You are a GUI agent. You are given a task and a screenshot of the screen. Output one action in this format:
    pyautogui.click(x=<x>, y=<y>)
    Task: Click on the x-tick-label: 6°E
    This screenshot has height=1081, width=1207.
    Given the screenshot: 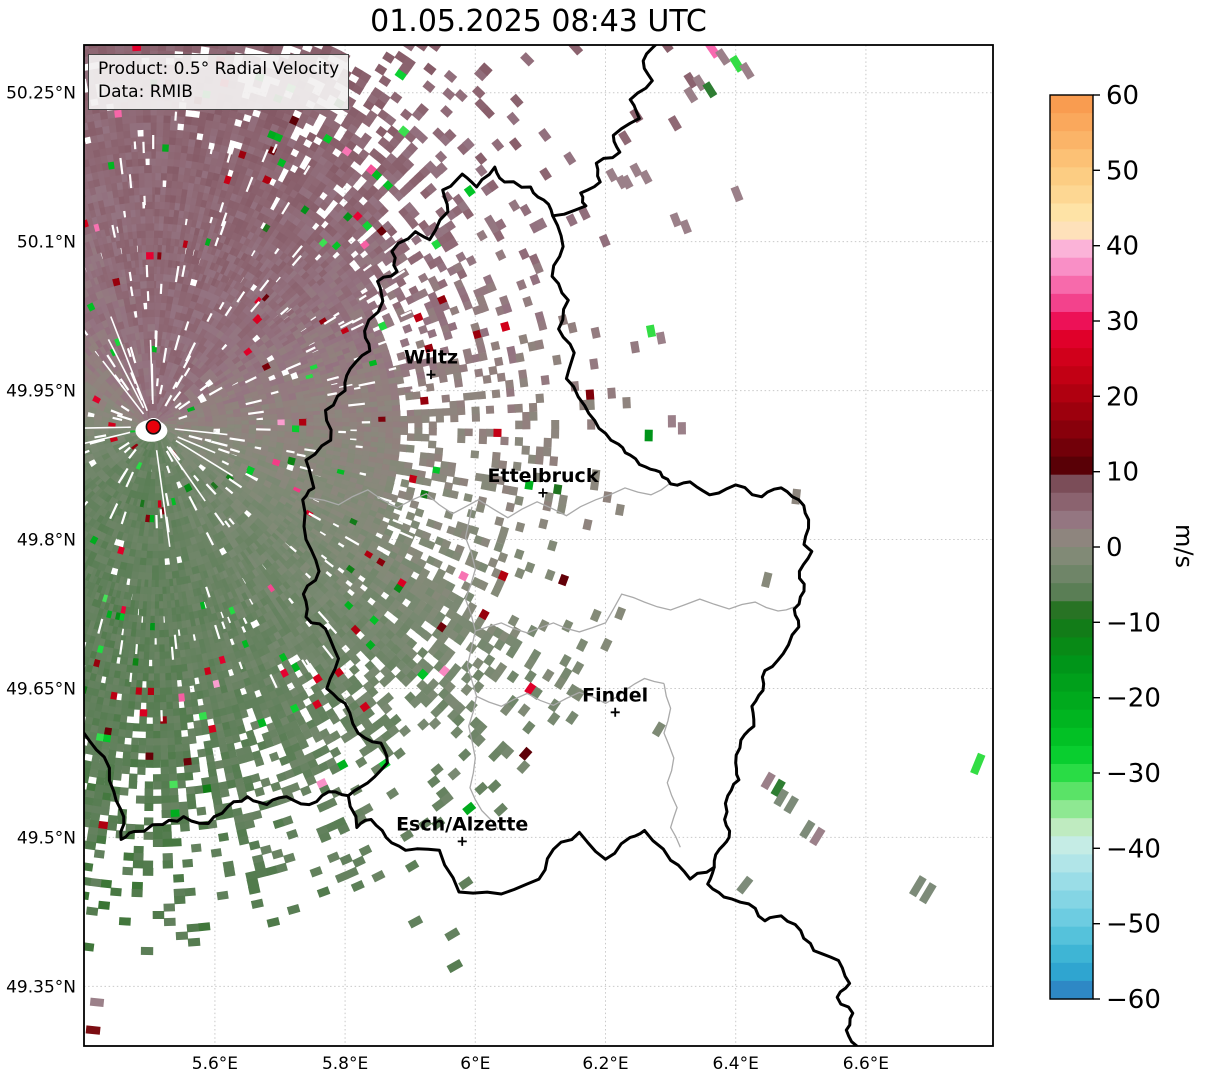 What is the action you would take?
    pyautogui.click(x=475, y=1064)
    